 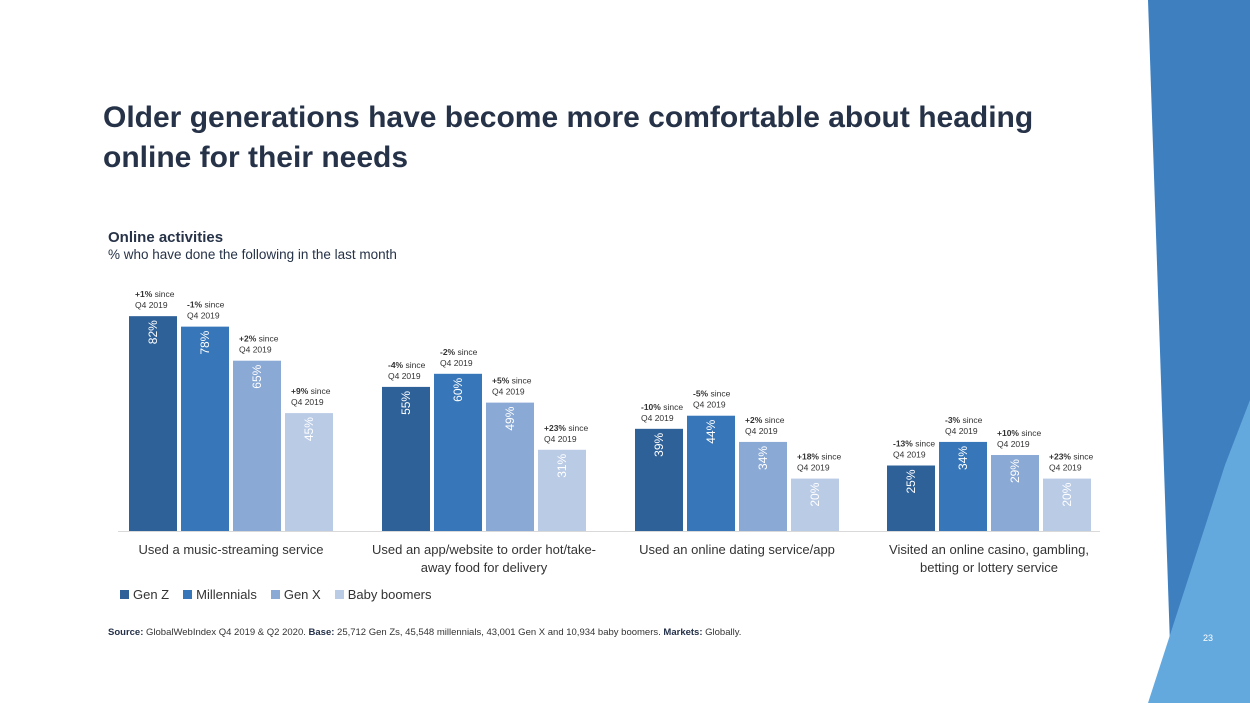 What do you see at coordinates (155, 294) in the screenshot?
I see `change-annotation: +1% since` at bounding box center [155, 294].